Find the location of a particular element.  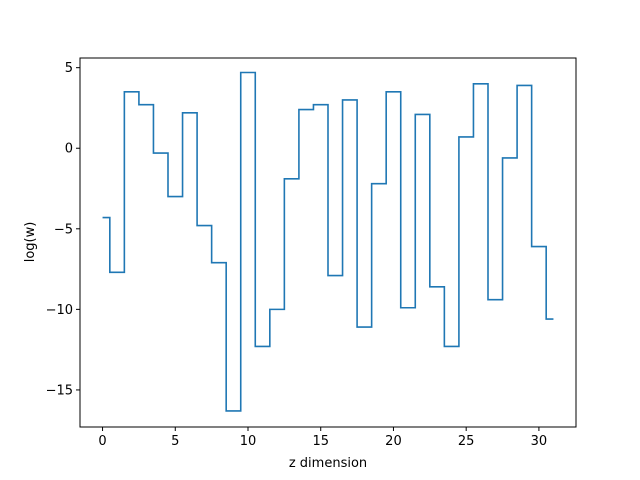

y-tick-label: −15 is located at coordinates (59, 390).